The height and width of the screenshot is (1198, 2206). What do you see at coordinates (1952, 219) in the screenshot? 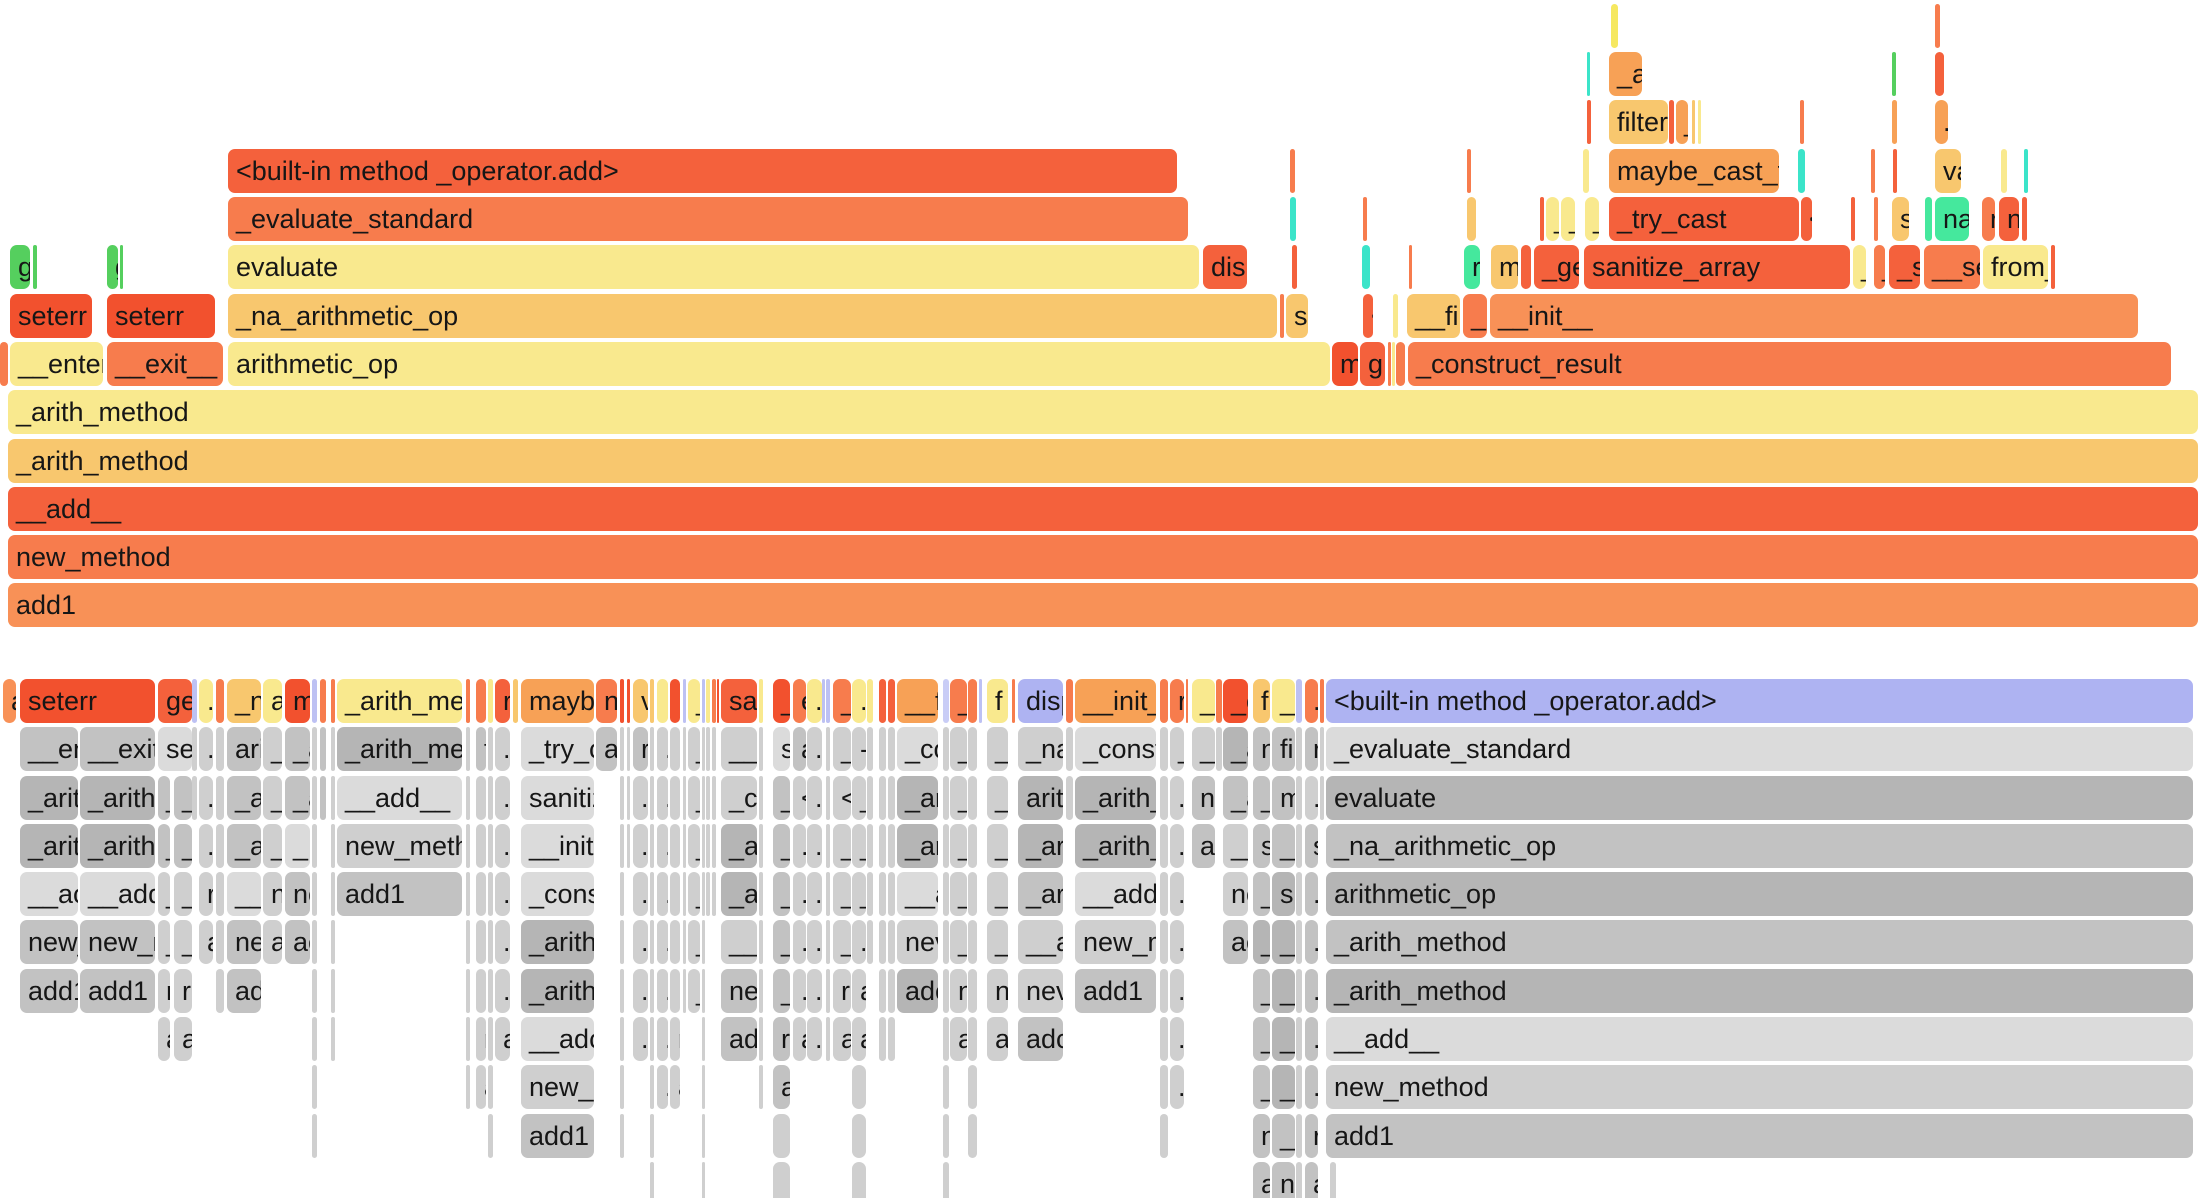
I see `flame-frame: na` at bounding box center [1952, 219].